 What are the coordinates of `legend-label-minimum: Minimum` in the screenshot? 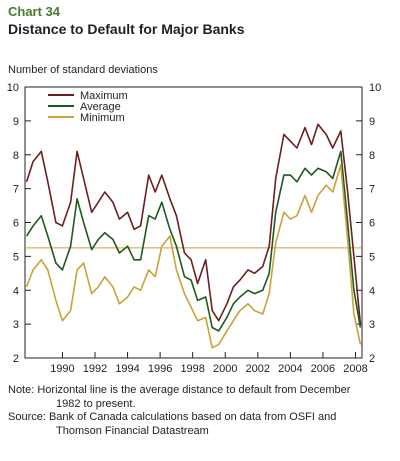 It's located at (102, 118).